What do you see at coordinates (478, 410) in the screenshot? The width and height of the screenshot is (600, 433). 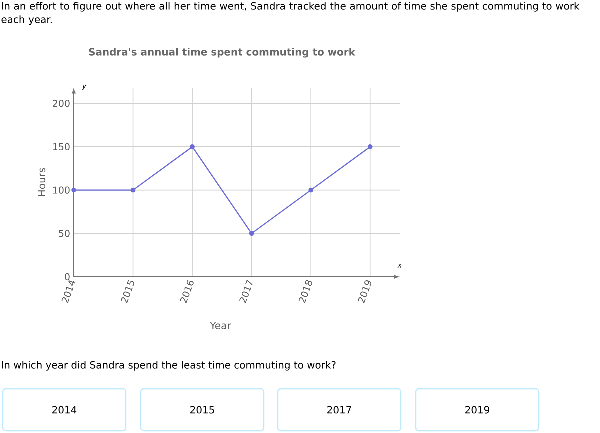 I see `text: 2019` at bounding box center [478, 410].